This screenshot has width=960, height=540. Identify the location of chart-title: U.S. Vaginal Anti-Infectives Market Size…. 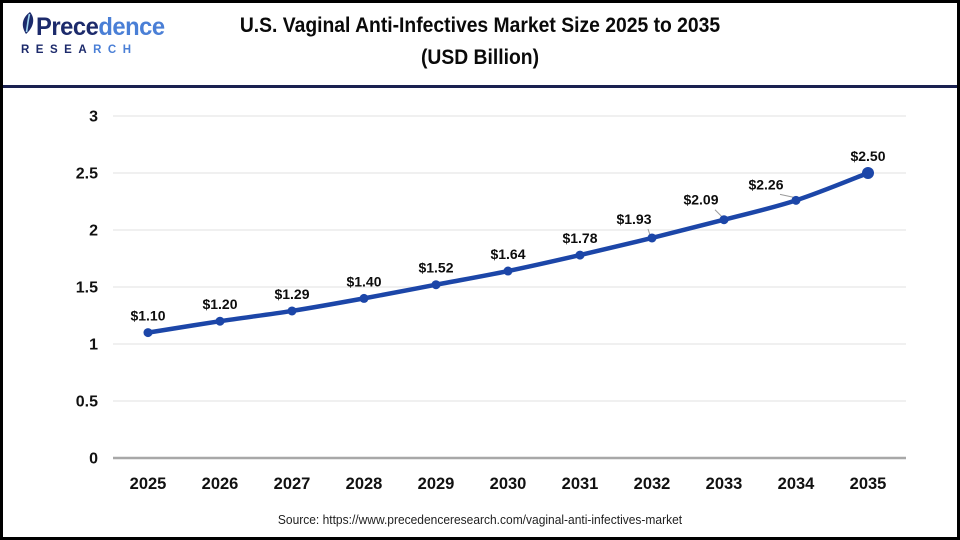
(480, 42).